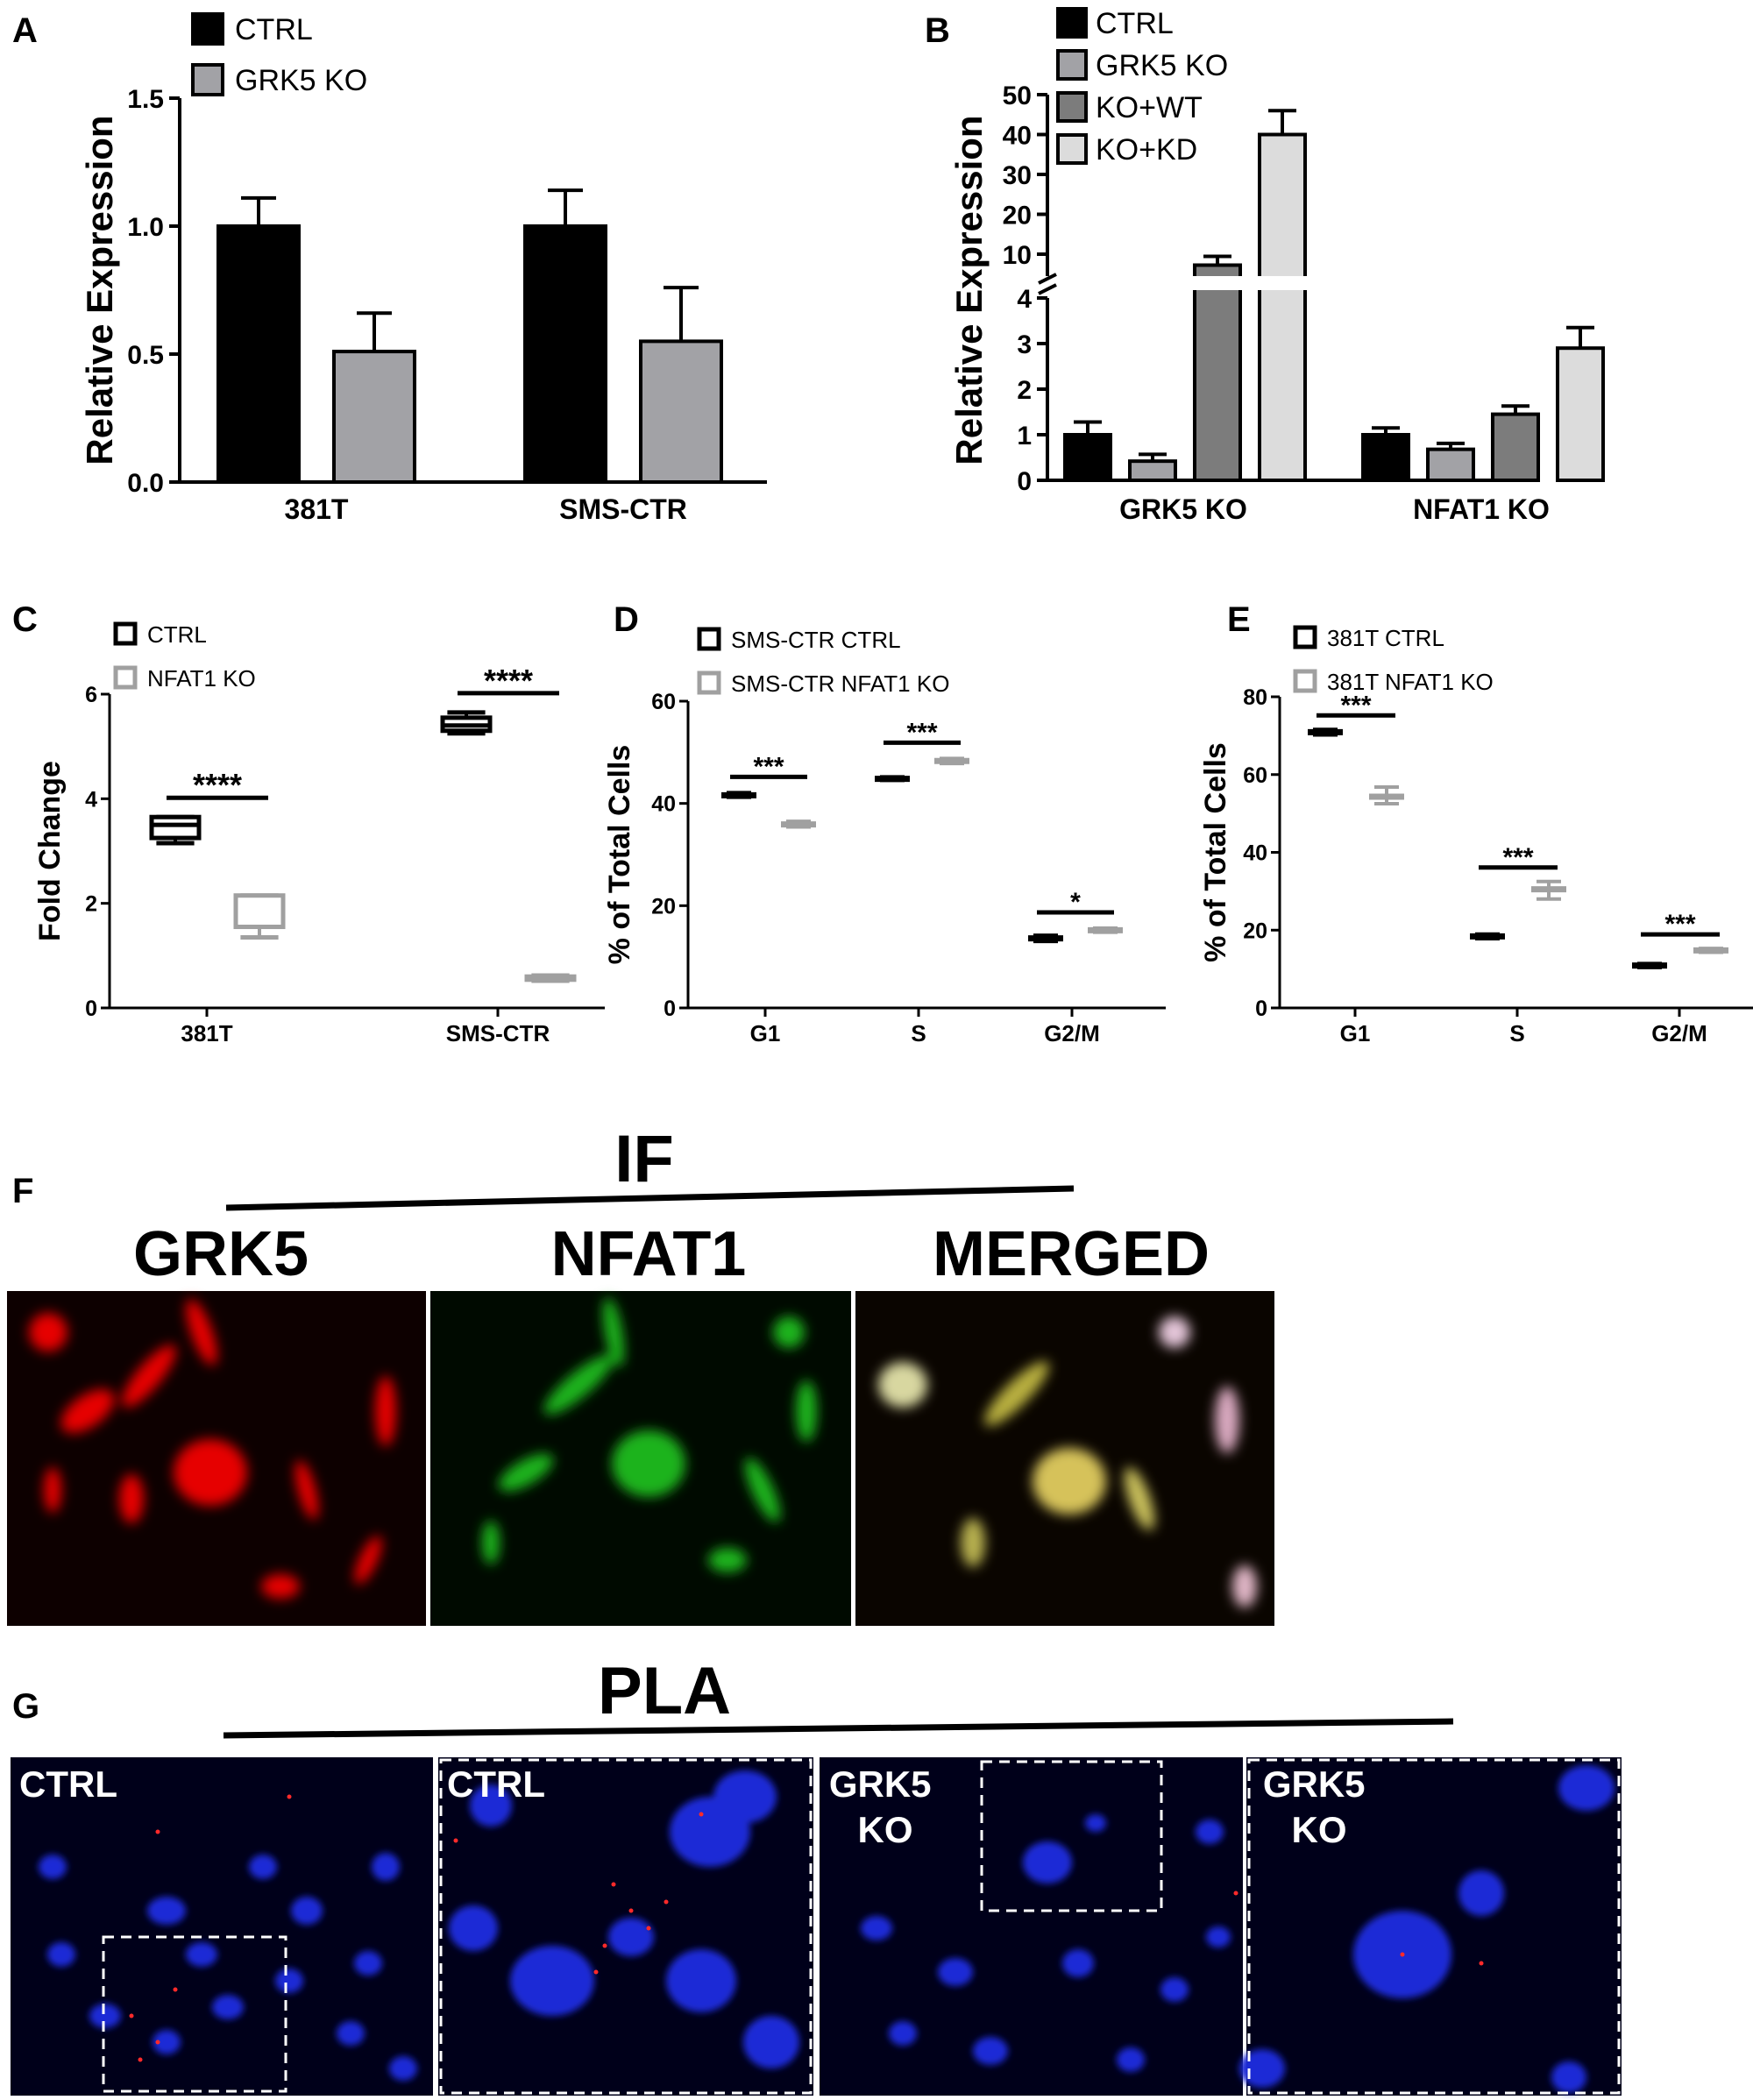 The height and width of the screenshot is (2100, 1753). I want to click on ylabel-d: % of Total Cells, so click(619, 855).